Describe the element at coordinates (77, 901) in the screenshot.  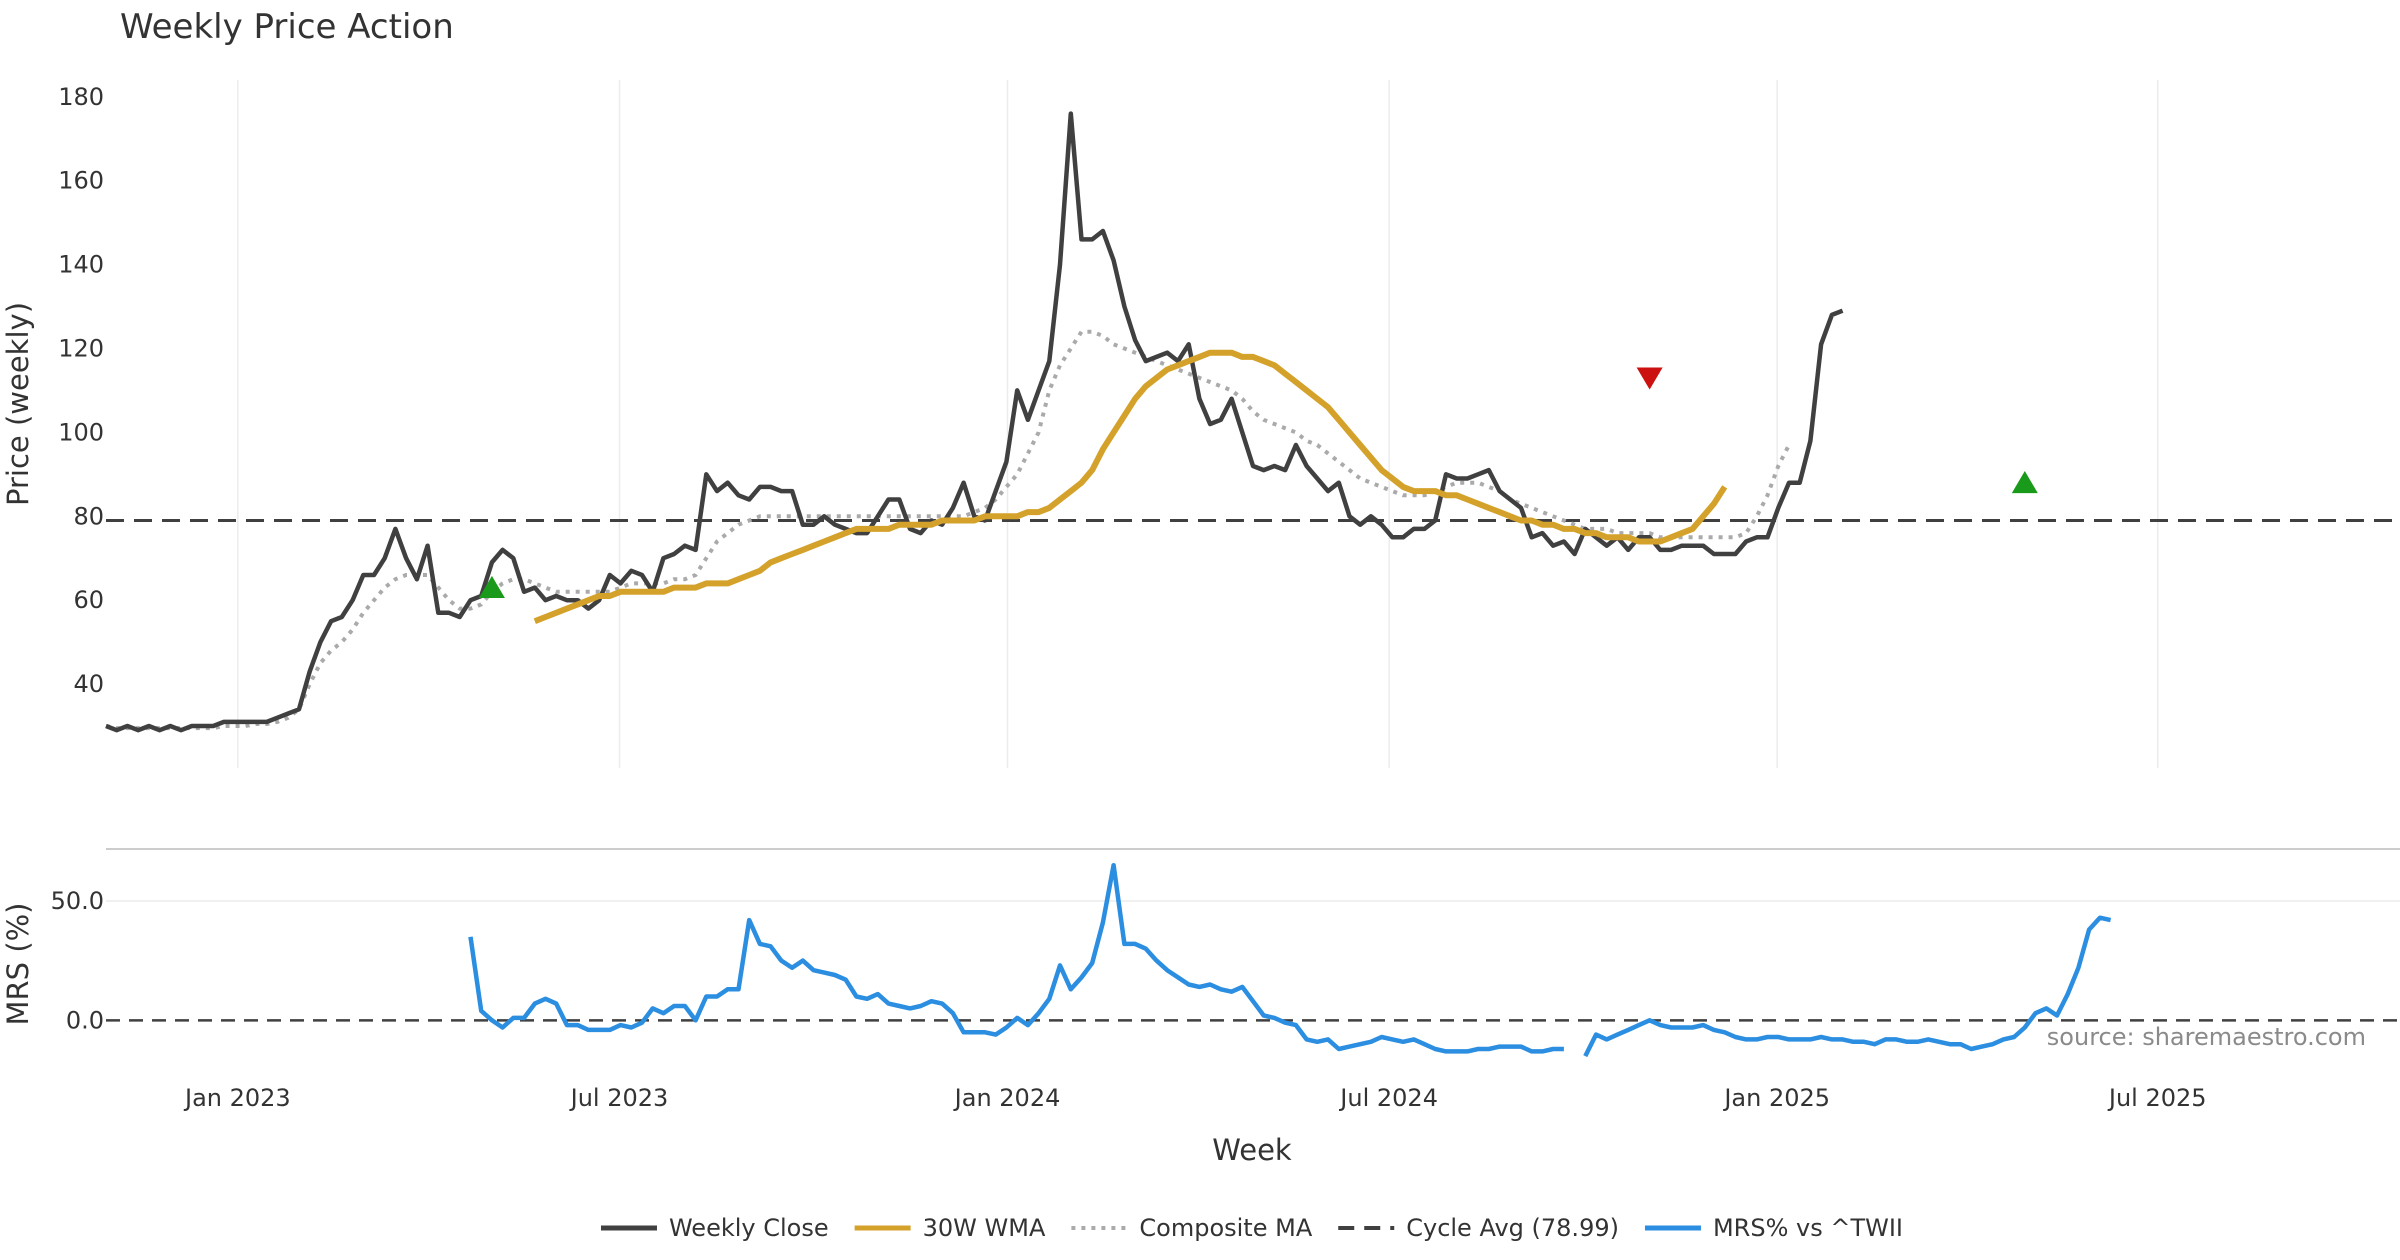
I see `mrs-y-tick-label: 50.0` at that location.